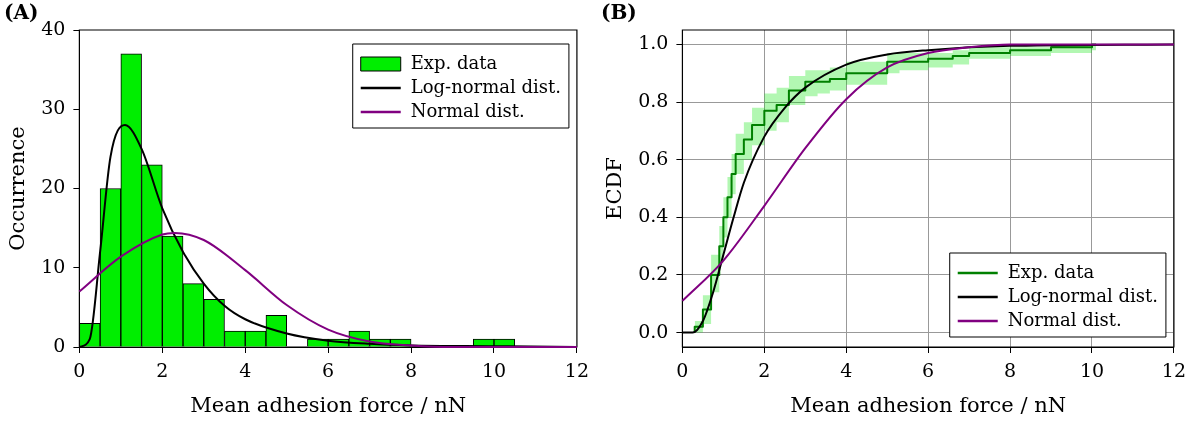 Image resolution: width=1195 pixels, height=423 pixels. I want to click on y-tick-label: 40, so click(53, 27).